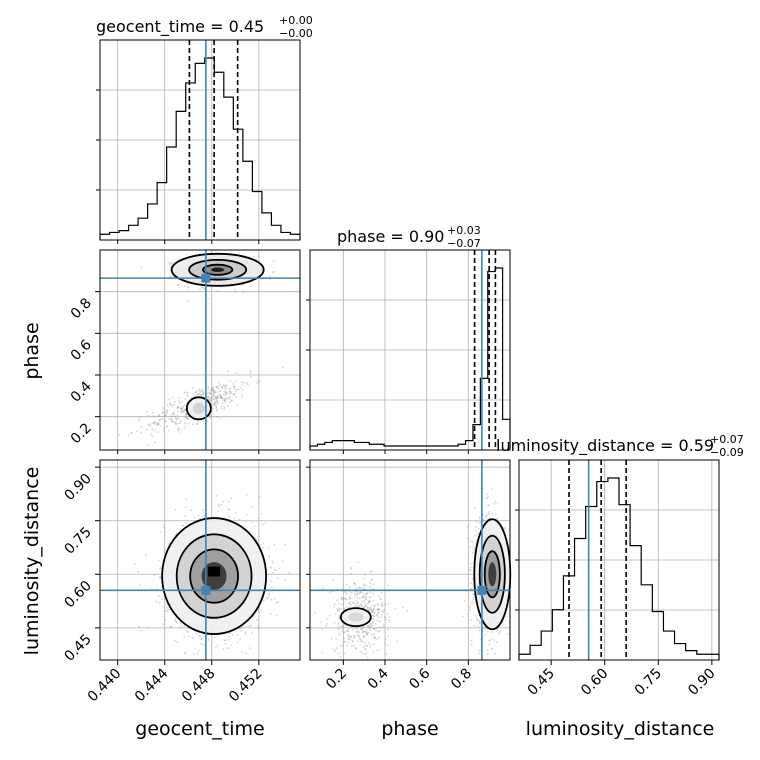  What do you see at coordinates (199, 729) in the screenshot?
I see `xlabel-geocent-time: geocent_time` at bounding box center [199, 729].